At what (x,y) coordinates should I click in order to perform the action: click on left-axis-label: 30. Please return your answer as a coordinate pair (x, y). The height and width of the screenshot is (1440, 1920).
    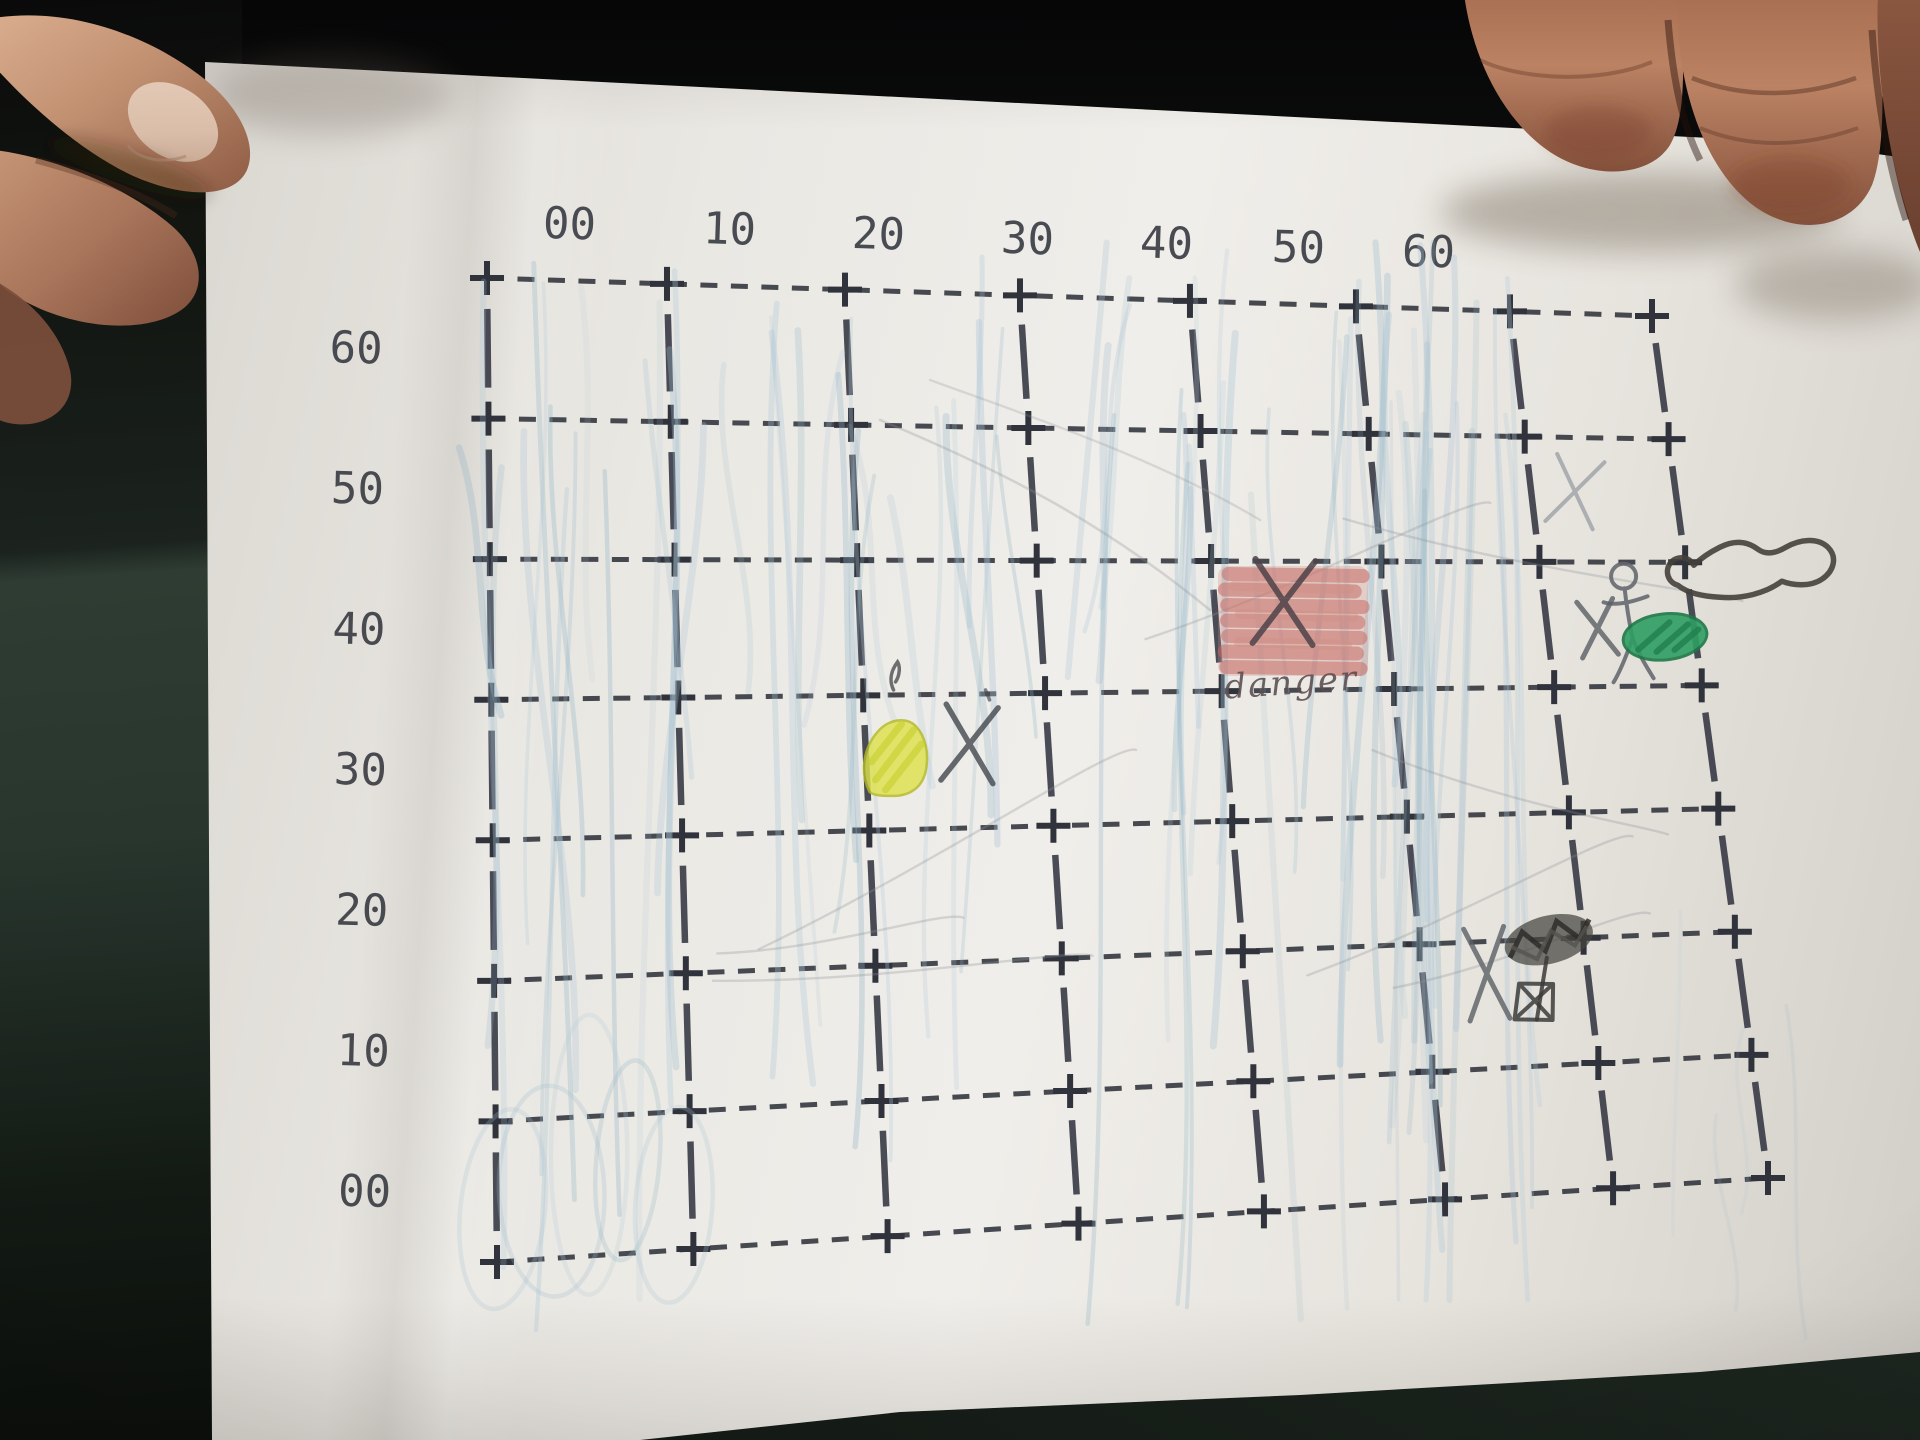
    Looking at the image, I should click on (360, 770).